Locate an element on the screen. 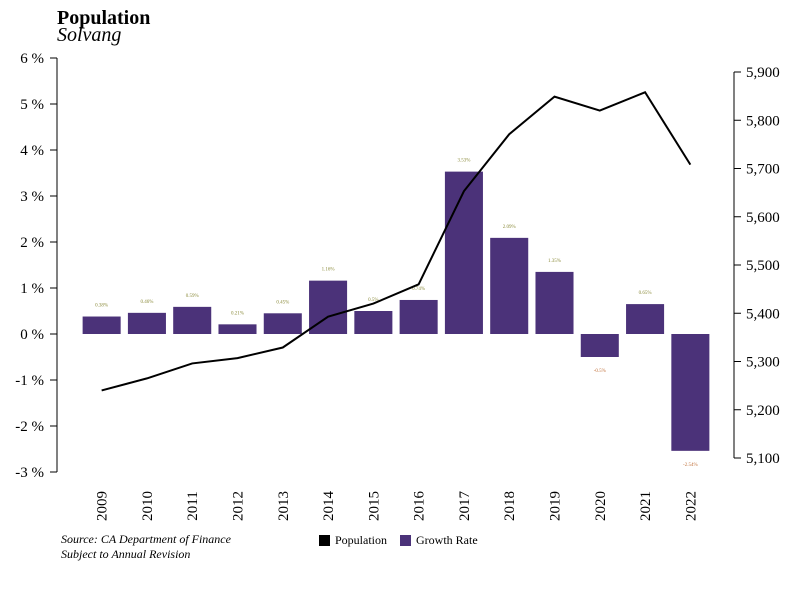  bar-2015 is located at coordinates (373, 322).